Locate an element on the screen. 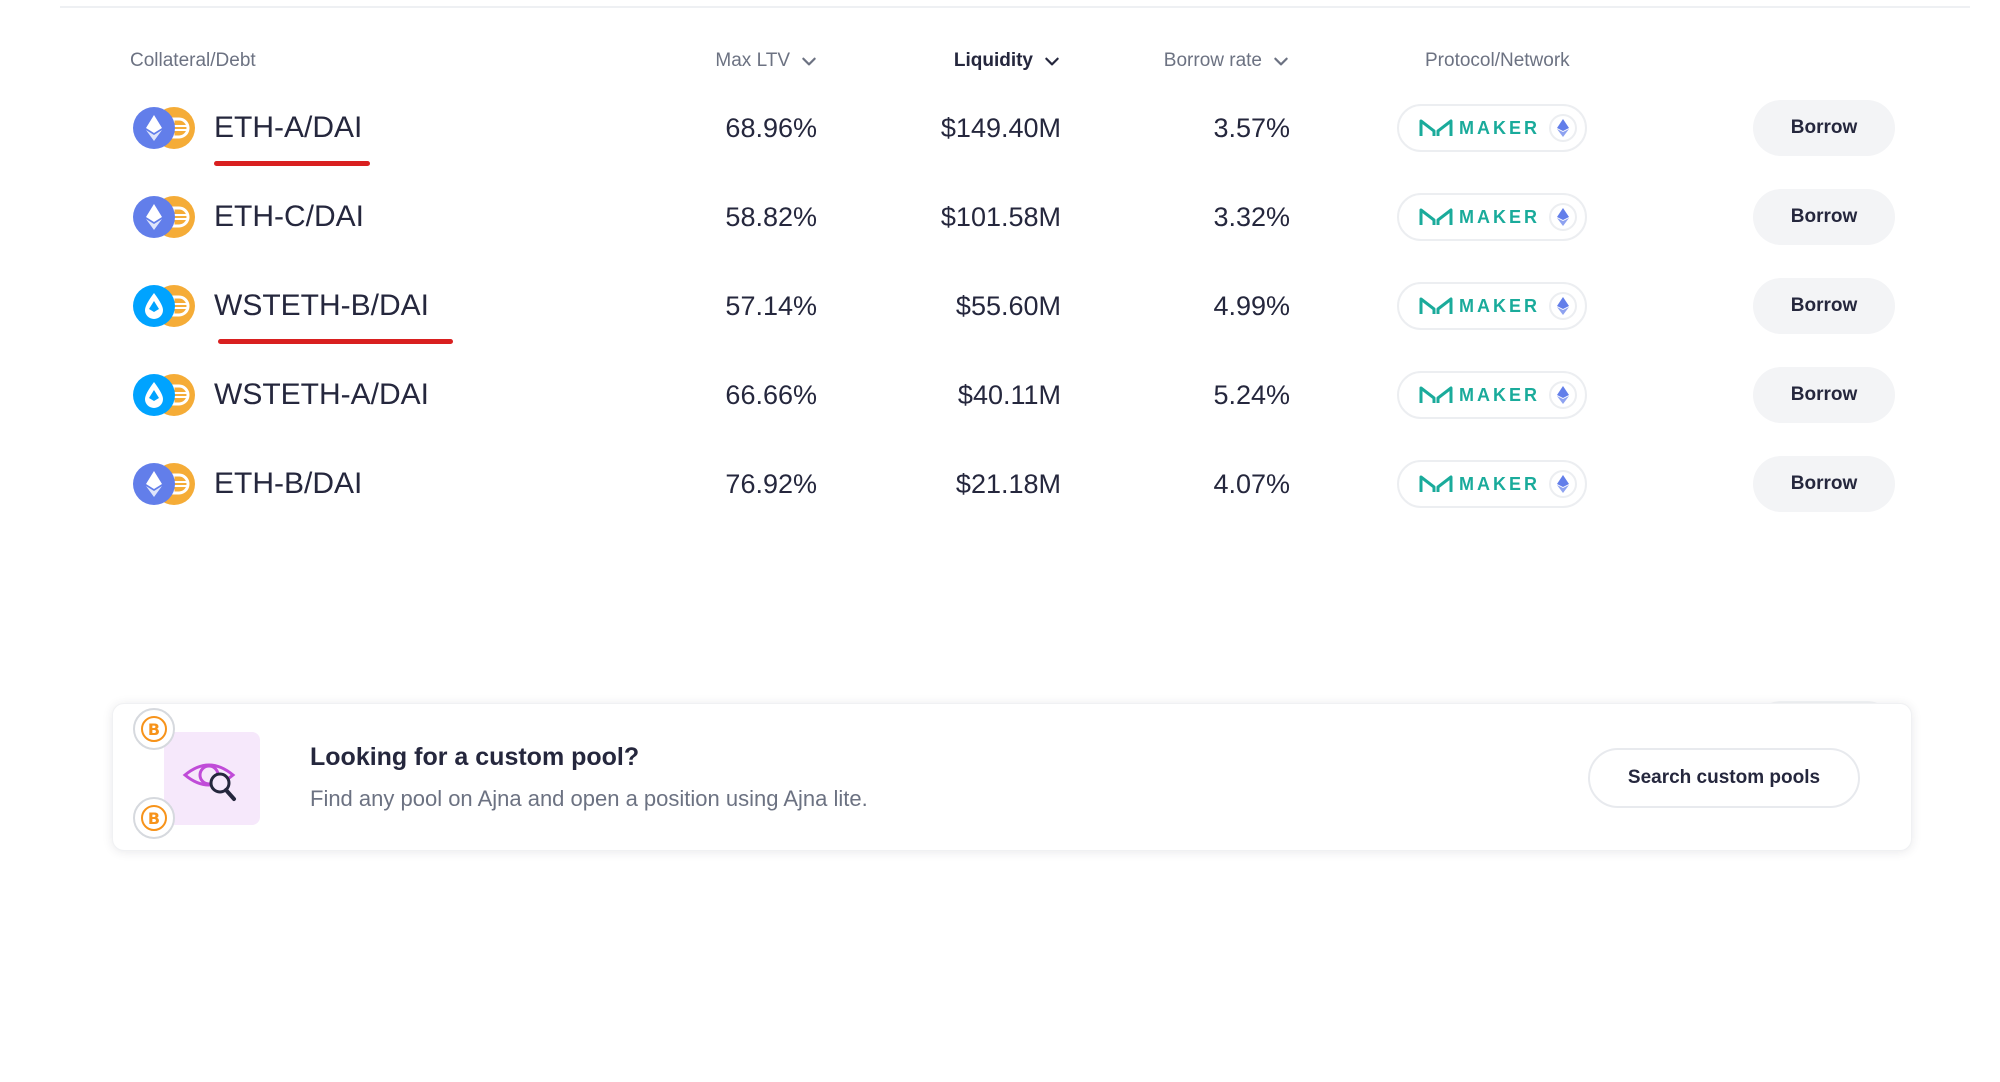 The image size is (2000, 1082). max-ltv-value: 76.92% is located at coordinates (771, 484).